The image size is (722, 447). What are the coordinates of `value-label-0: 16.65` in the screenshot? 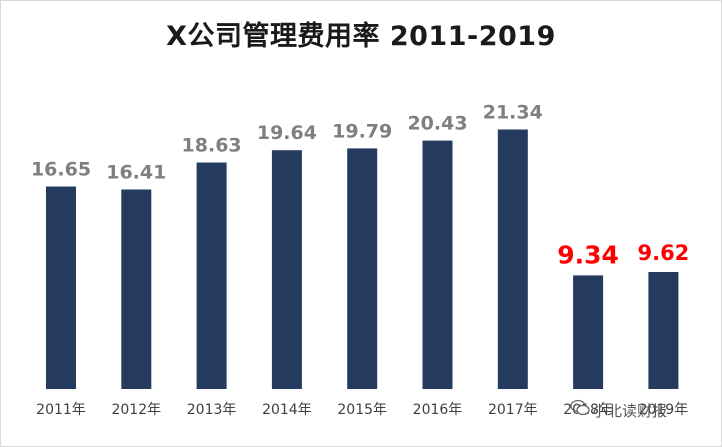 It's located at (61, 170).